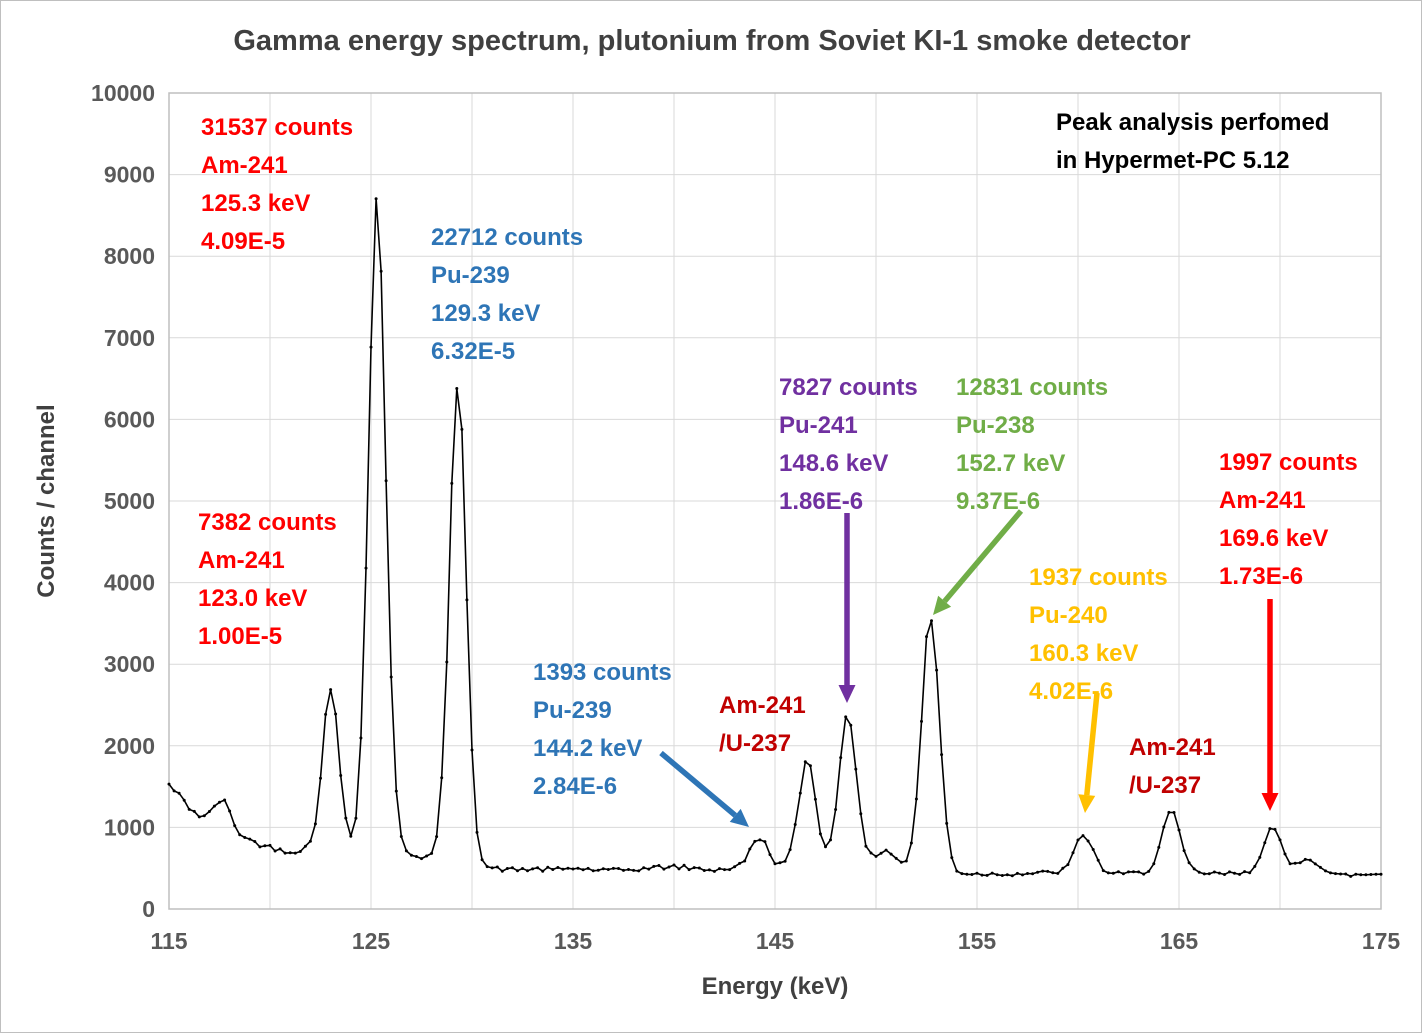 The height and width of the screenshot is (1033, 1422). I want to click on svg-text: 165, so click(1179, 941).